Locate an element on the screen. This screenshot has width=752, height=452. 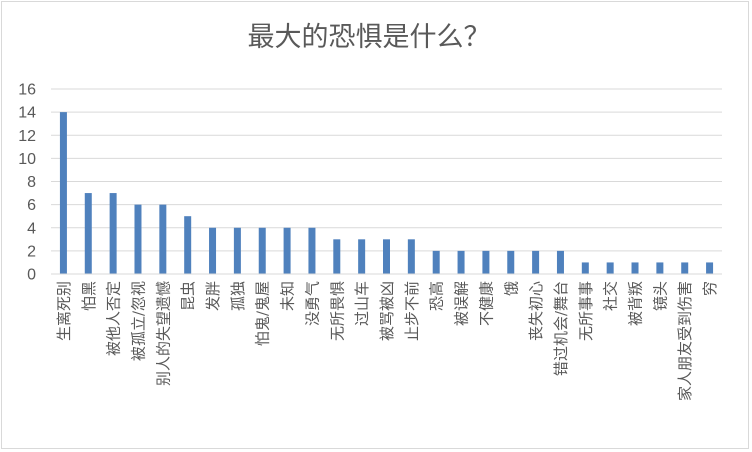
x-tick-label: 无所事事 is located at coordinates (586, 311).